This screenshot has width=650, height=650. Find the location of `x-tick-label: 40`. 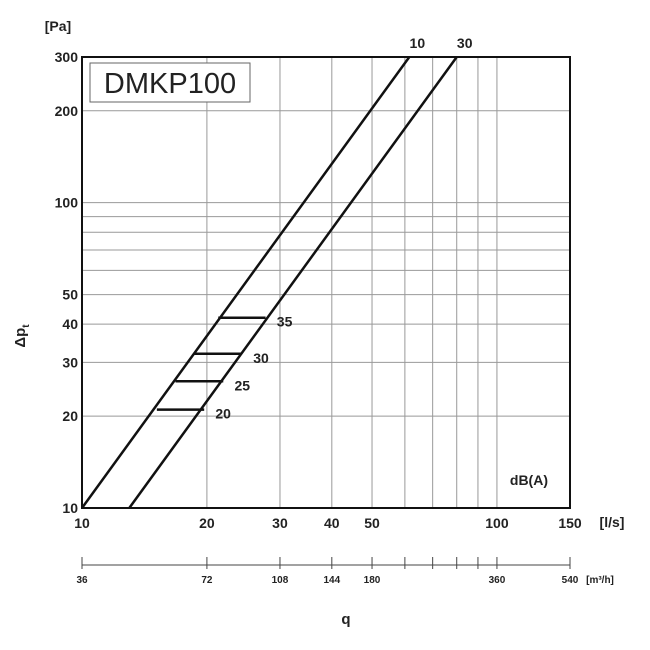

x-tick-label: 40 is located at coordinates (332, 523).